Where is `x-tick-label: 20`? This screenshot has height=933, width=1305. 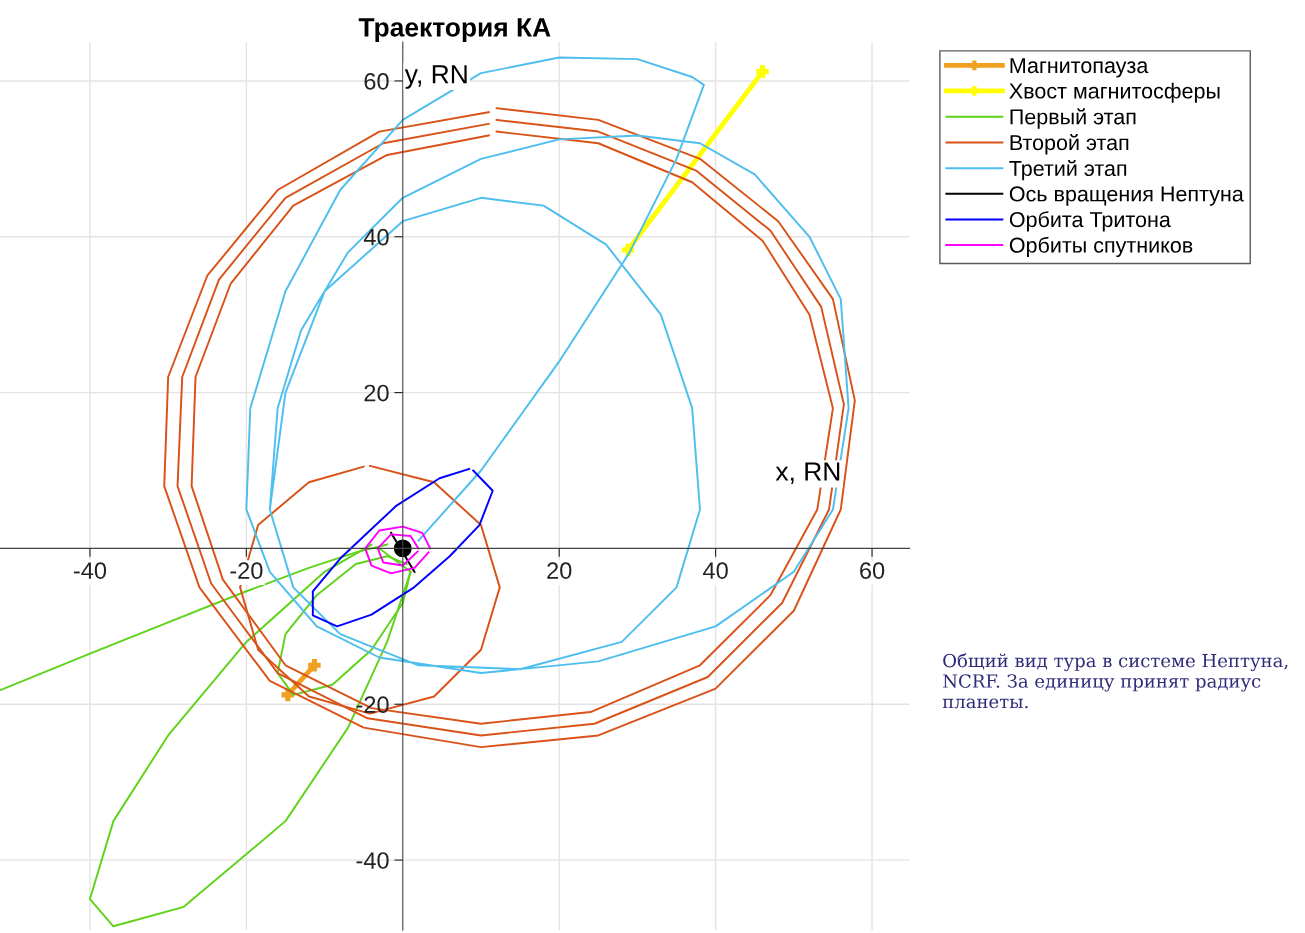 x-tick-label: 20 is located at coordinates (559, 570).